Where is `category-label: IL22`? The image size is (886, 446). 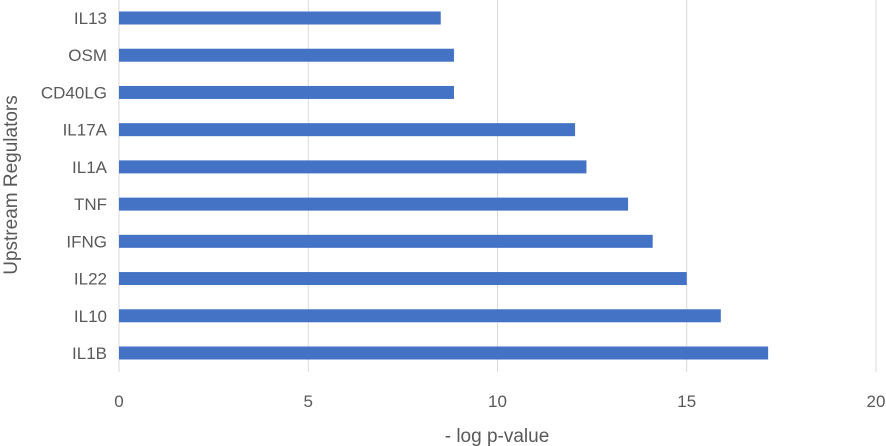
category-label: IL22 is located at coordinates (90, 279).